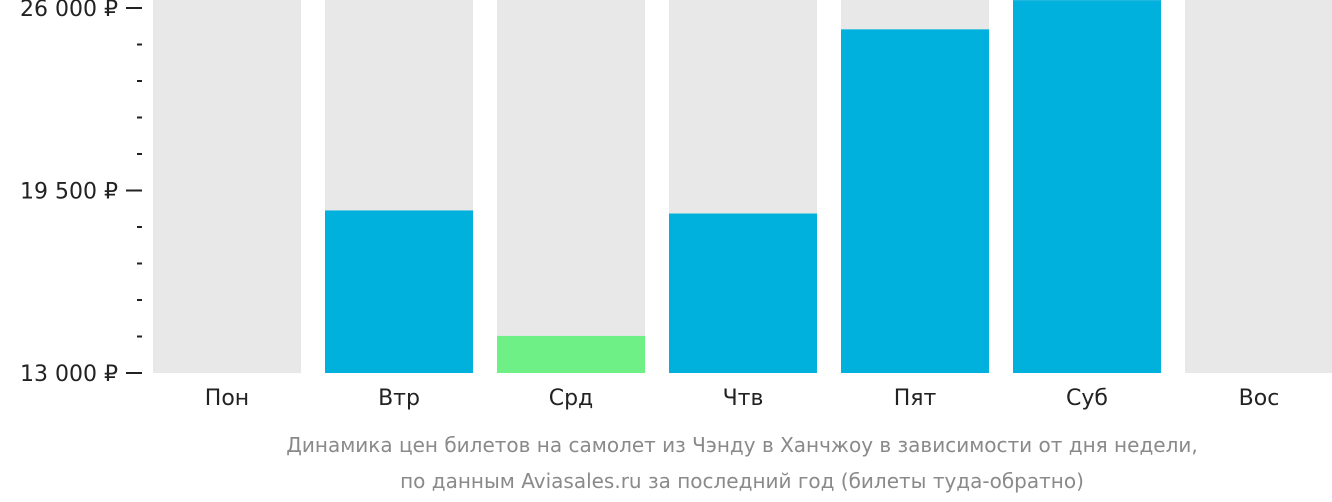 This screenshot has height=502, width=1332. I want to click on x-tick-label: Пон, so click(227, 398).